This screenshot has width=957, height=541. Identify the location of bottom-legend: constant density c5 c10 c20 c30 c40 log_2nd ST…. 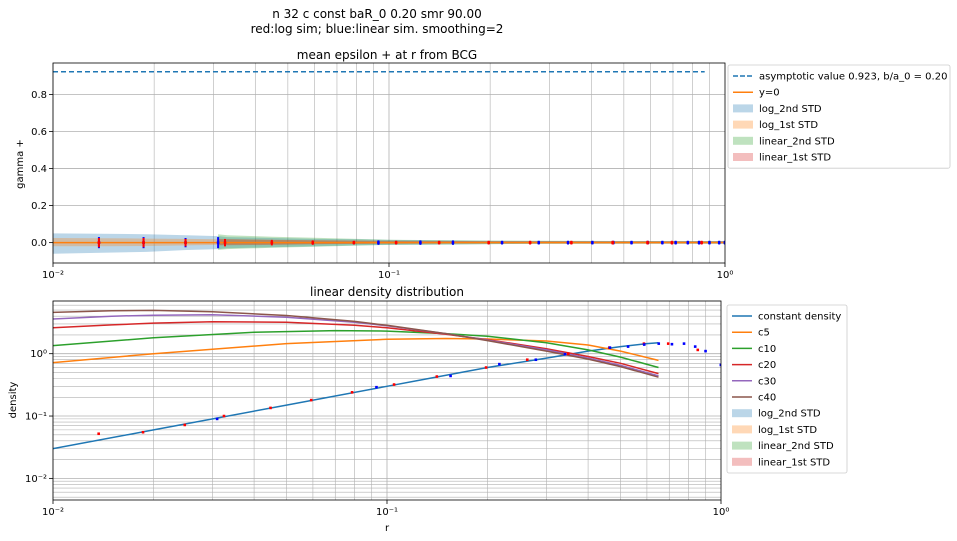
(787, 389).